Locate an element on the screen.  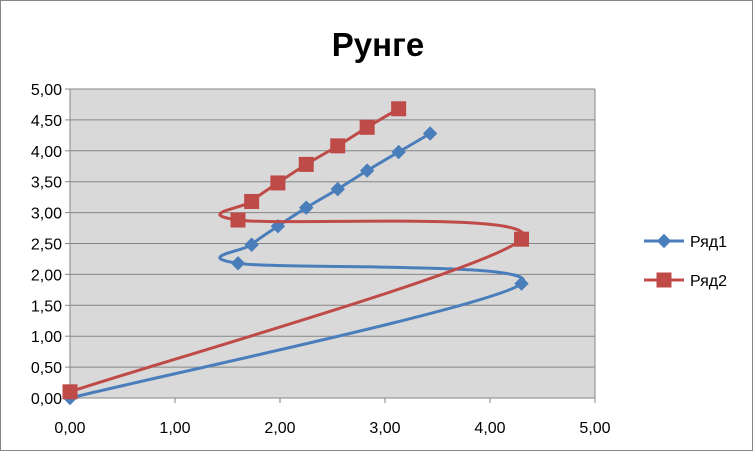
x-tick-label: 4,00 is located at coordinates (489, 428).